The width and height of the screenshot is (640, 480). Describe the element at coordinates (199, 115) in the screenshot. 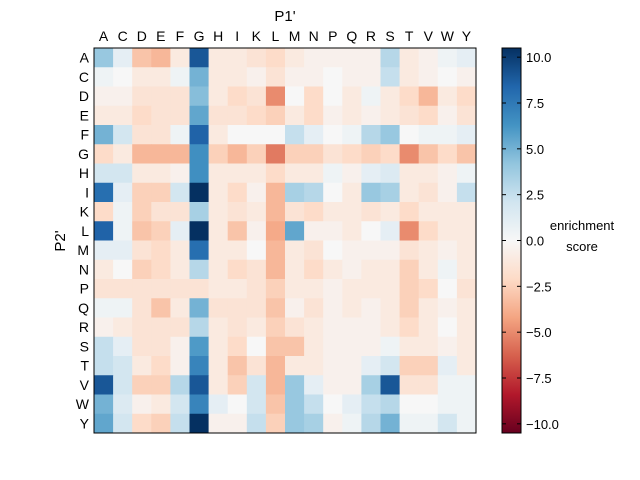

I see `heatmap-cell-E-G` at that location.